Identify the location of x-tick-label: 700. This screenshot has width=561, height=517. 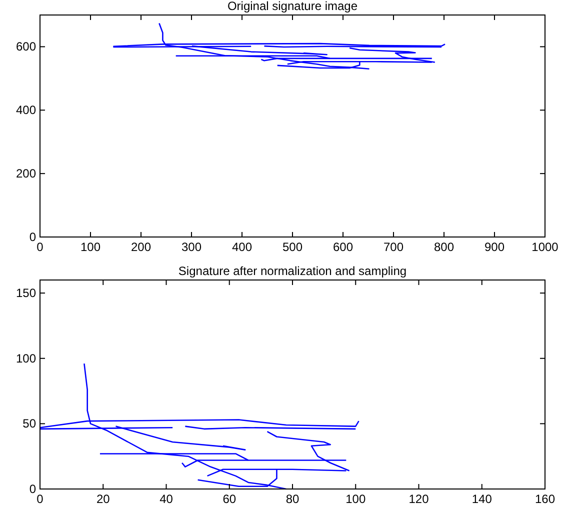
(393, 247).